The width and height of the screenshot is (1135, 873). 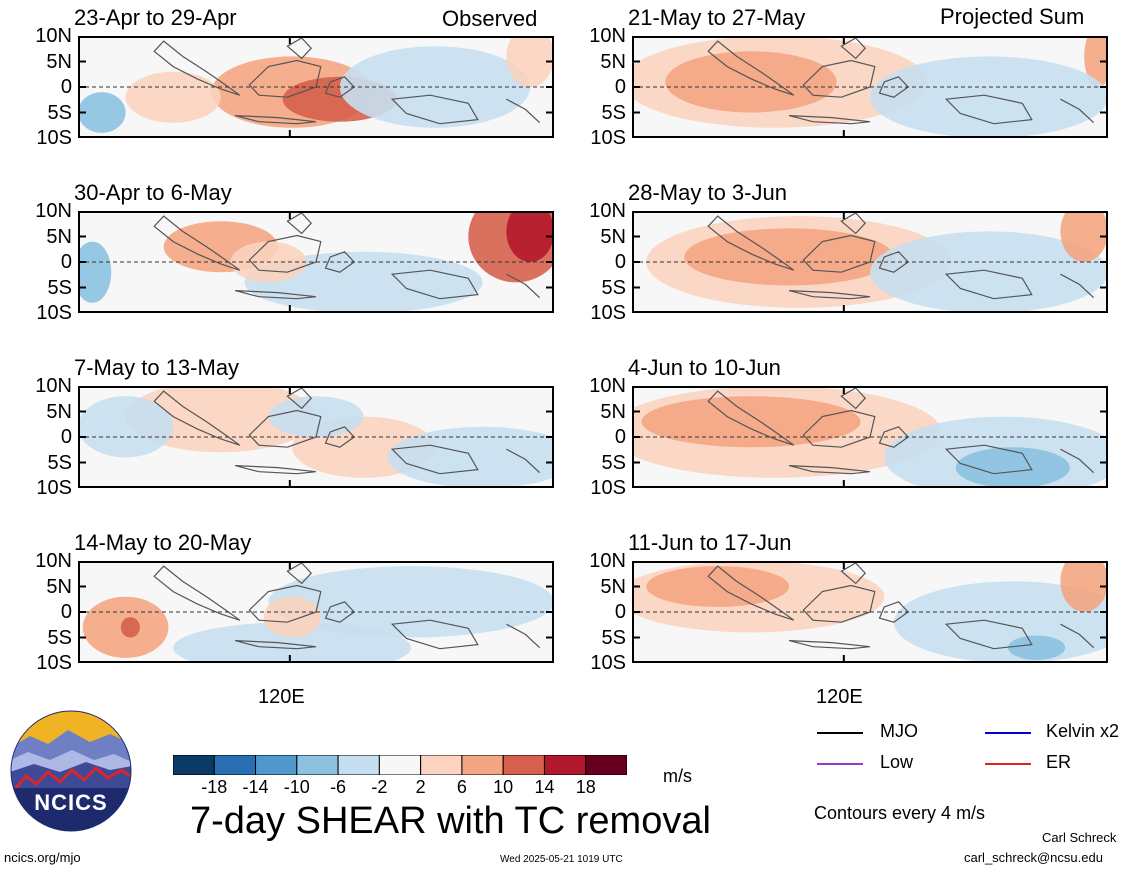 I want to click on mjo-legend-line, so click(x=840, y=733).